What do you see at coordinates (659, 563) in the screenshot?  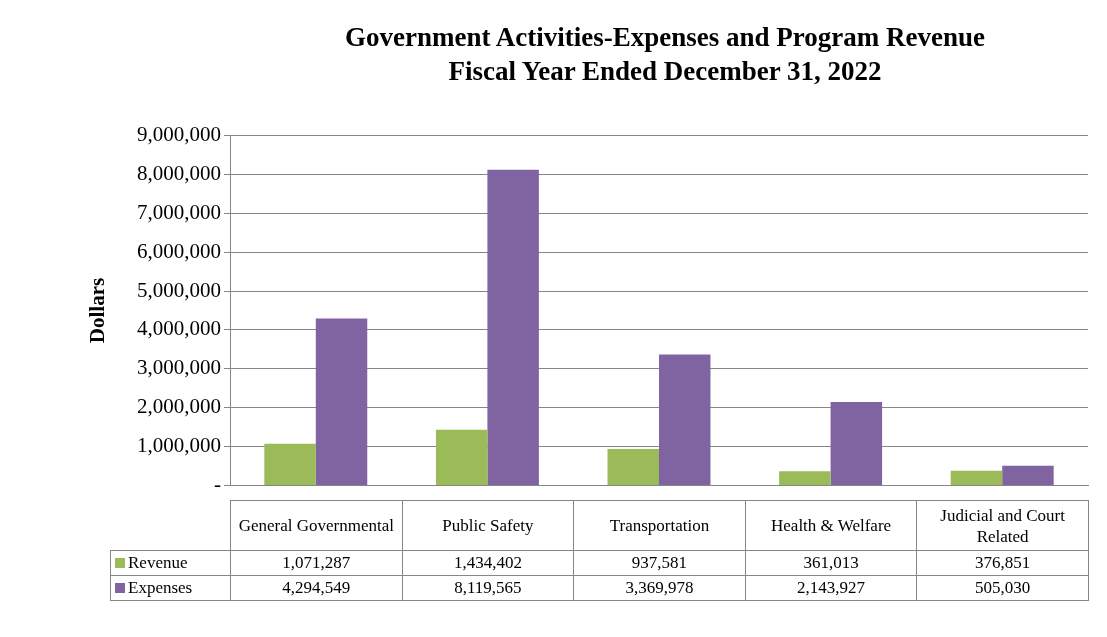 I see `data-label: 937,581` at bounding box center [659, 563].